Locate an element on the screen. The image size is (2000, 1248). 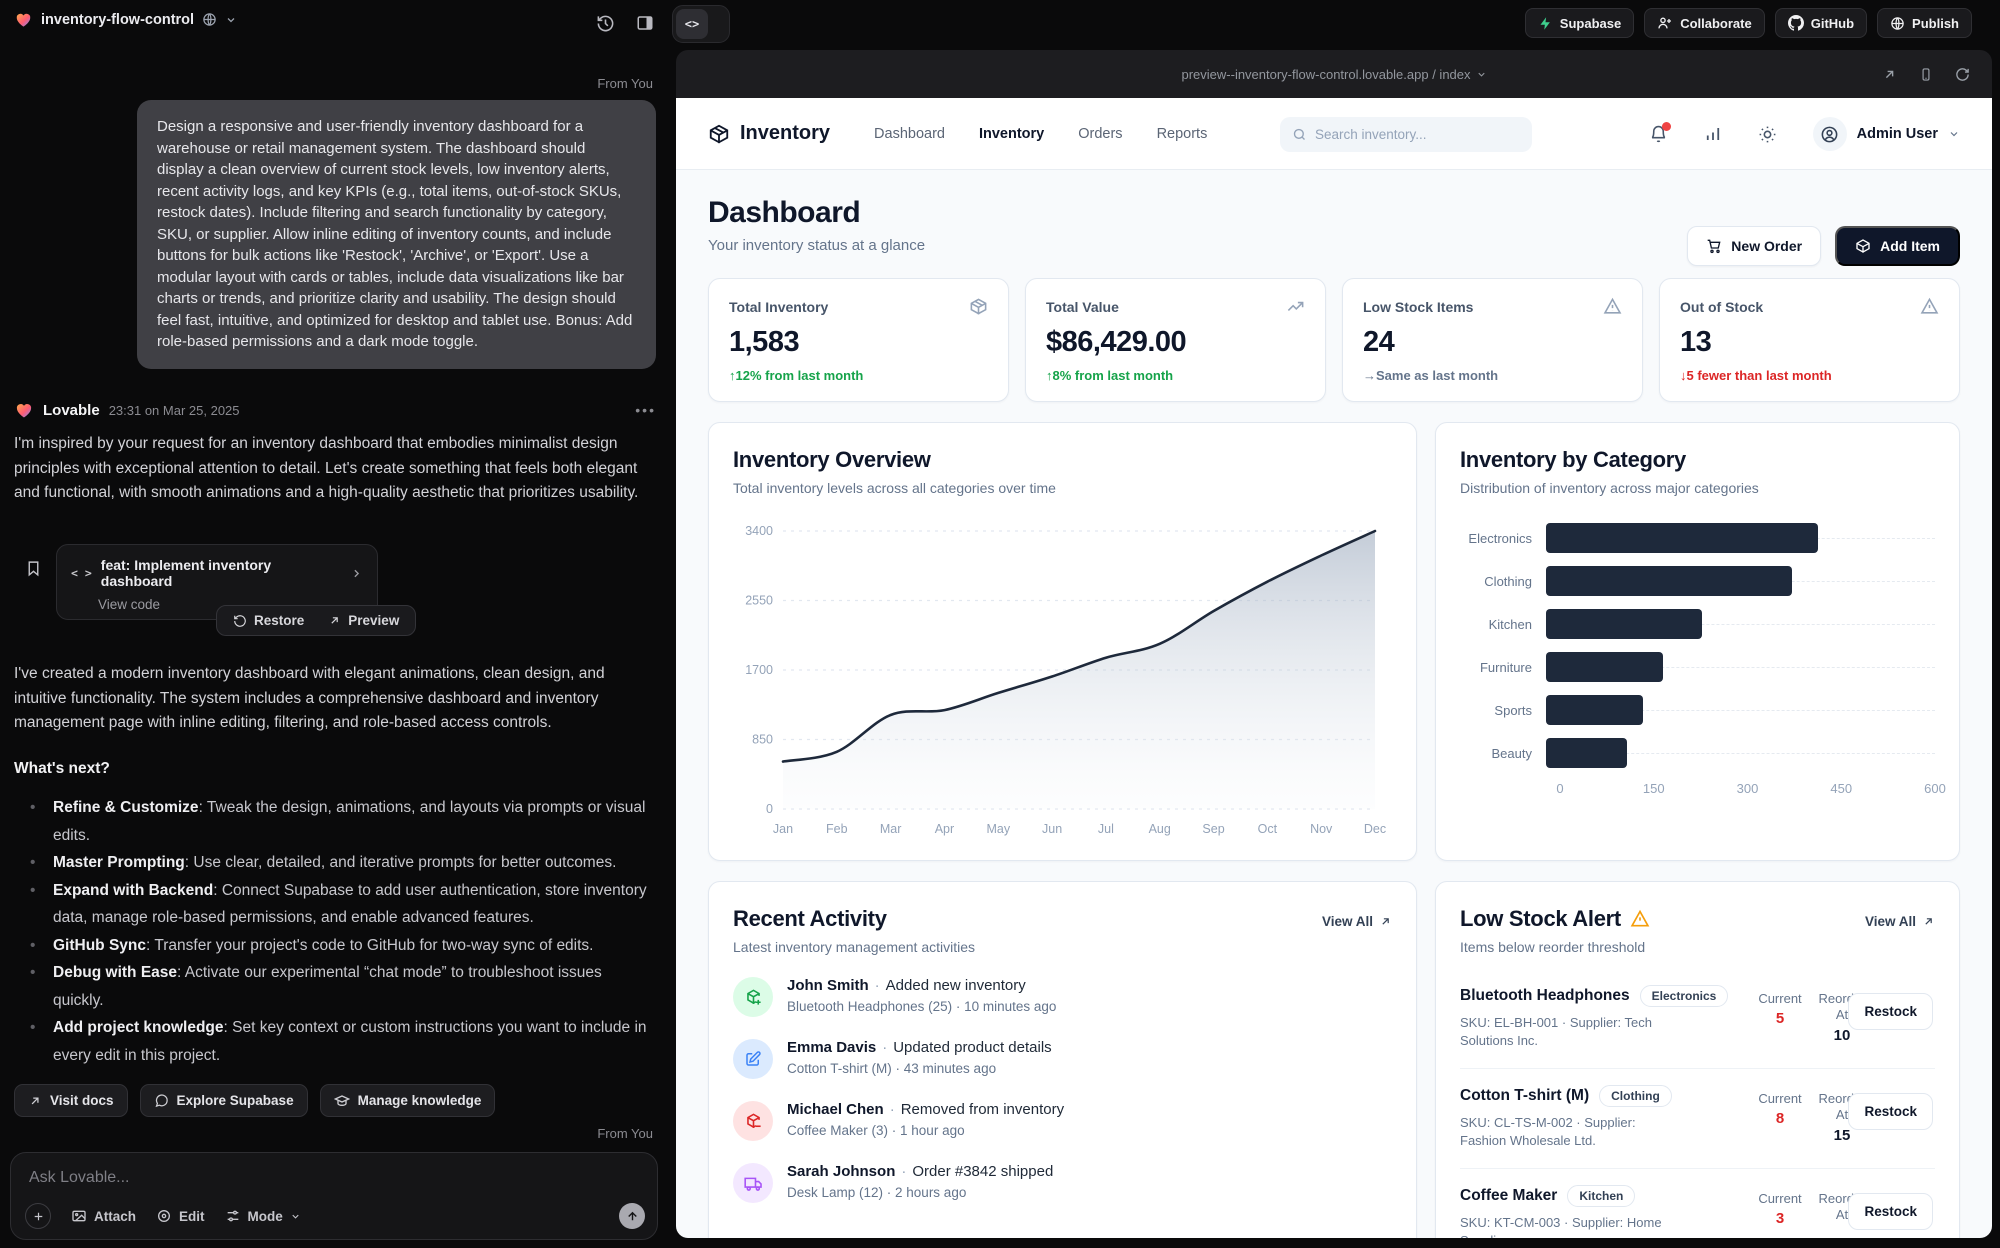
globe-grid-icon is located at coordinates (1897, 23).